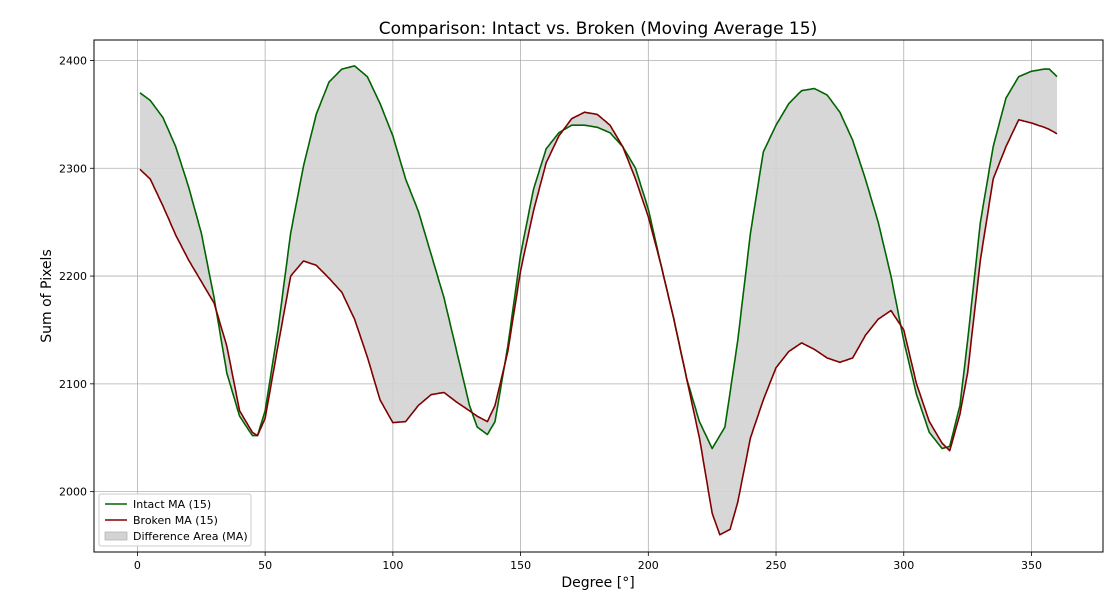 The height and width of the screenshot is (616, 1120). What do you see at coordinates (265, 565) in the screenshot?
I see `x-tick-label: 50` at bounding box center [265, 565].